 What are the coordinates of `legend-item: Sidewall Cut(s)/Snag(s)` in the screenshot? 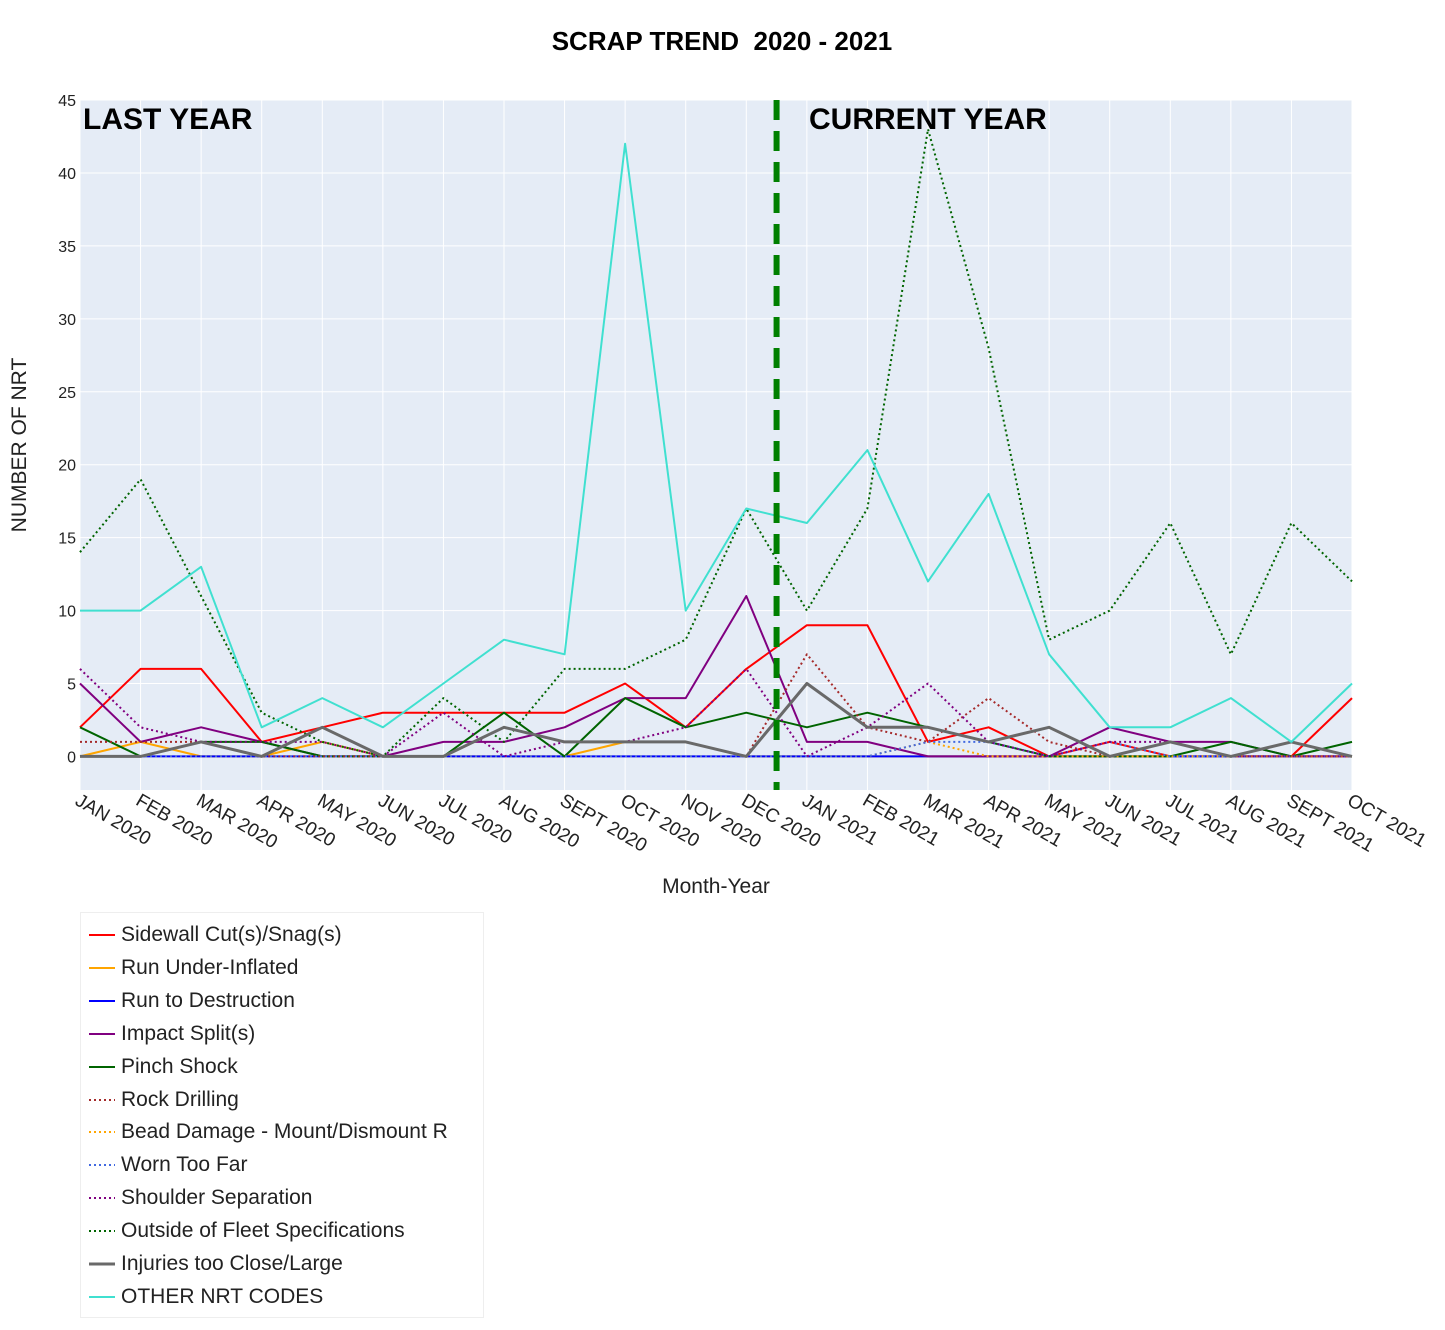 It's located at (214, 935).